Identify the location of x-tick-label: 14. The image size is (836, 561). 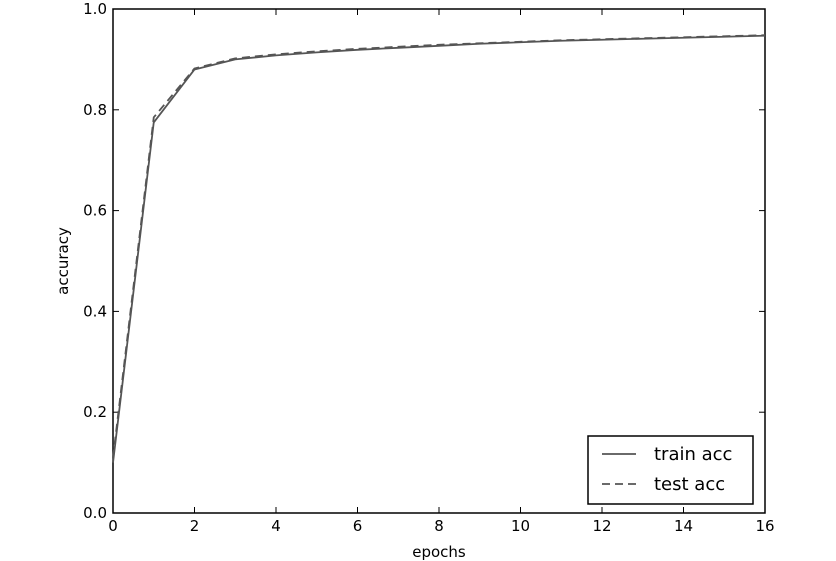
(683, 526).